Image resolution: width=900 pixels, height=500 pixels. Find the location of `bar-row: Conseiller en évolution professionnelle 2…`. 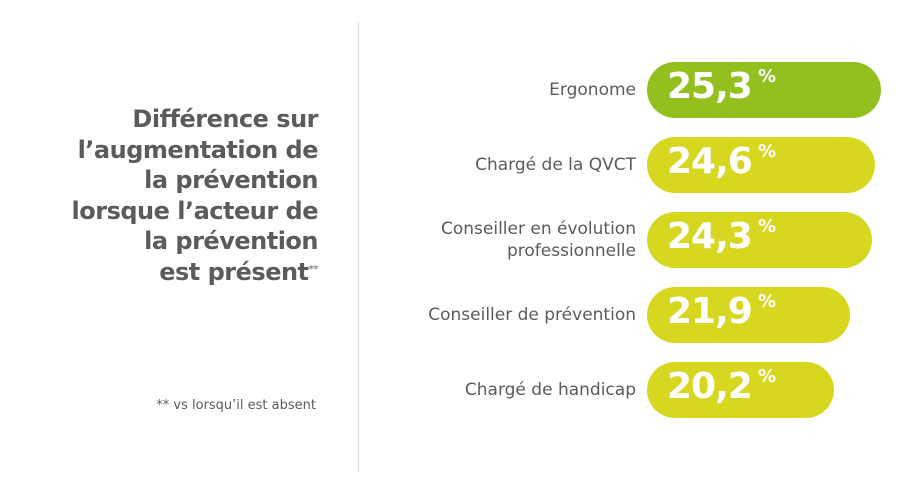

bar-row: Conseiller en évolution professionnelle 2… is located at coordinates (450, 240).